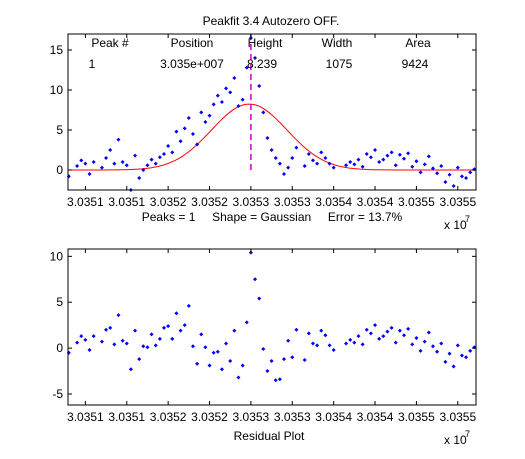 Image resolution: width=525 pixels, height=459 pixels. What do you see at coordinates (57, 394) in the screenshot?
I see `residual-ytick-label: -5` at bounding box center [57, 394].